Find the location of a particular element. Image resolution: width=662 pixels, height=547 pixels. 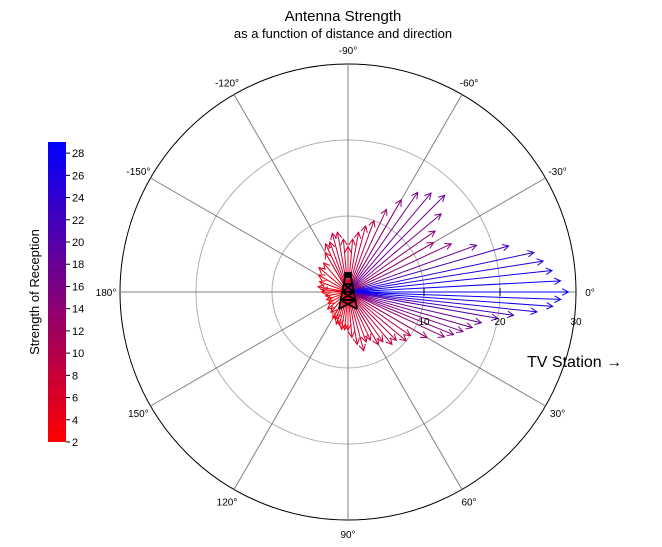

spoke-line is located at coordinates (291, 390).